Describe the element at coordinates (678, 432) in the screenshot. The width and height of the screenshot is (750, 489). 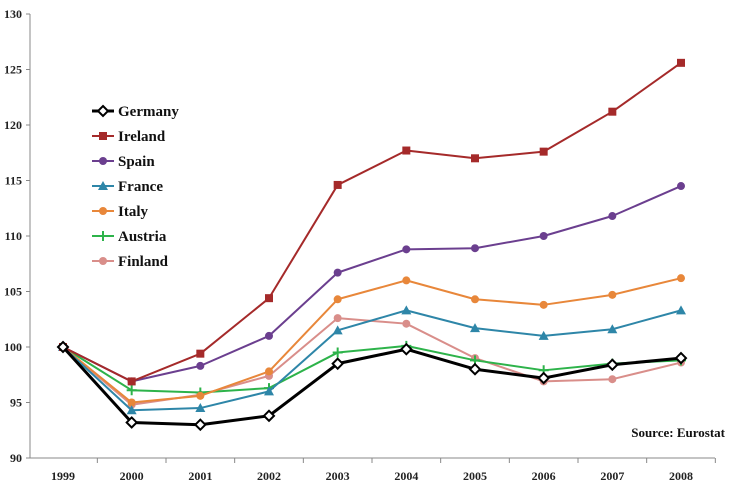
I see `source-note: Source: Eurostat` at that location.